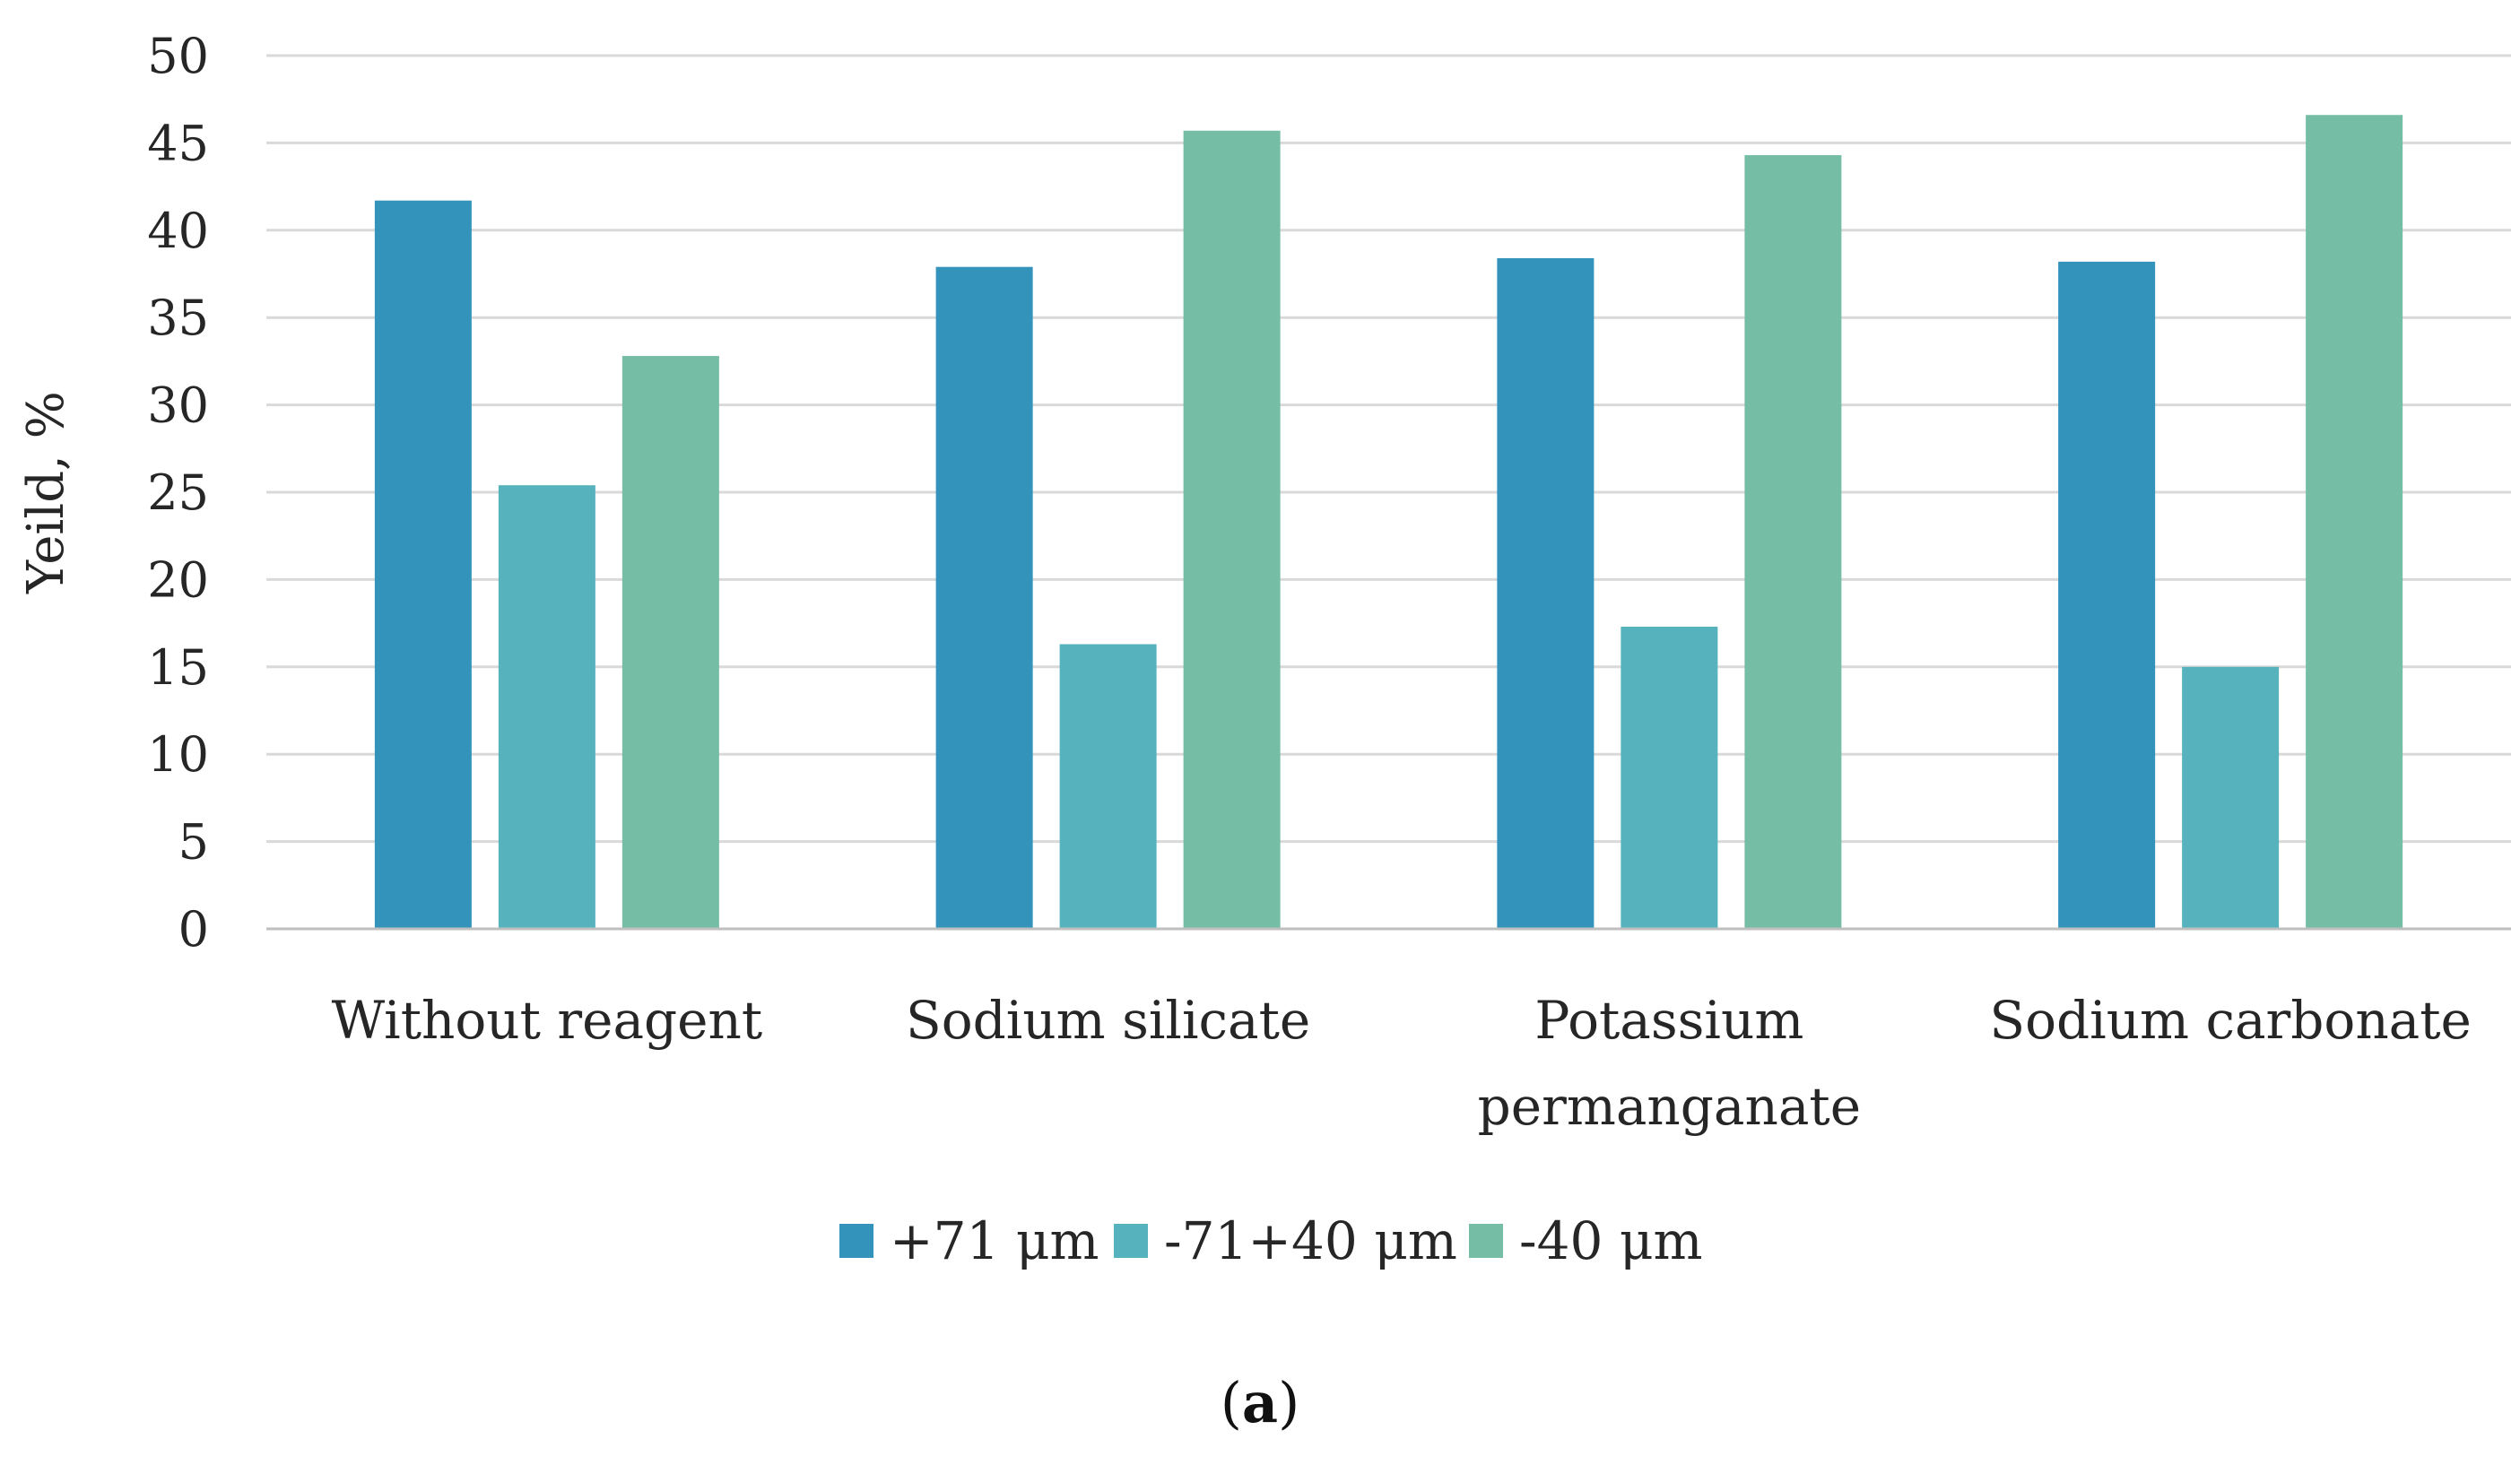 This screenshot has width=2520, height=1465. I want to click on y-tick-label: 25, so click(178, 492).